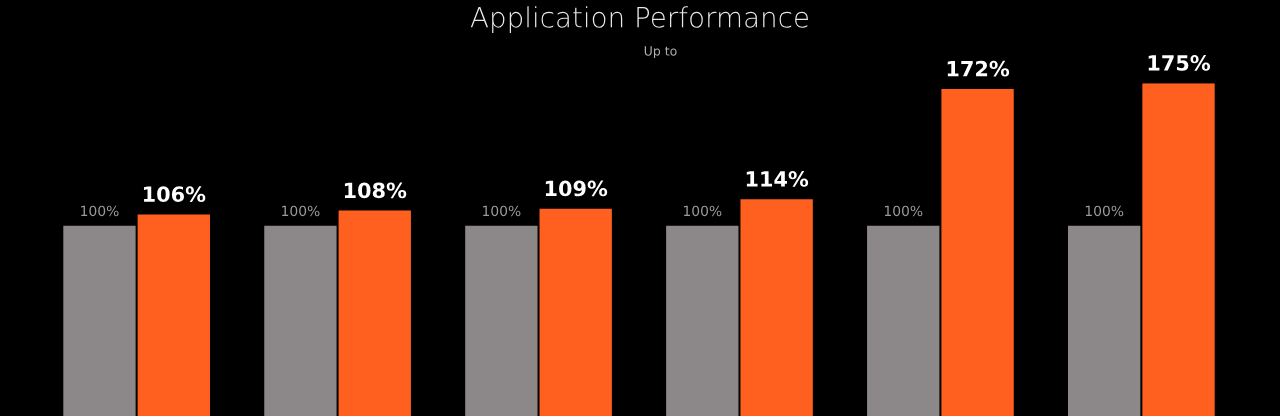 This screenshot has width=1280, height=416. Describe the element at coordinates (777, 179) in the screenshot. I see `data-label: 114%` at that location.